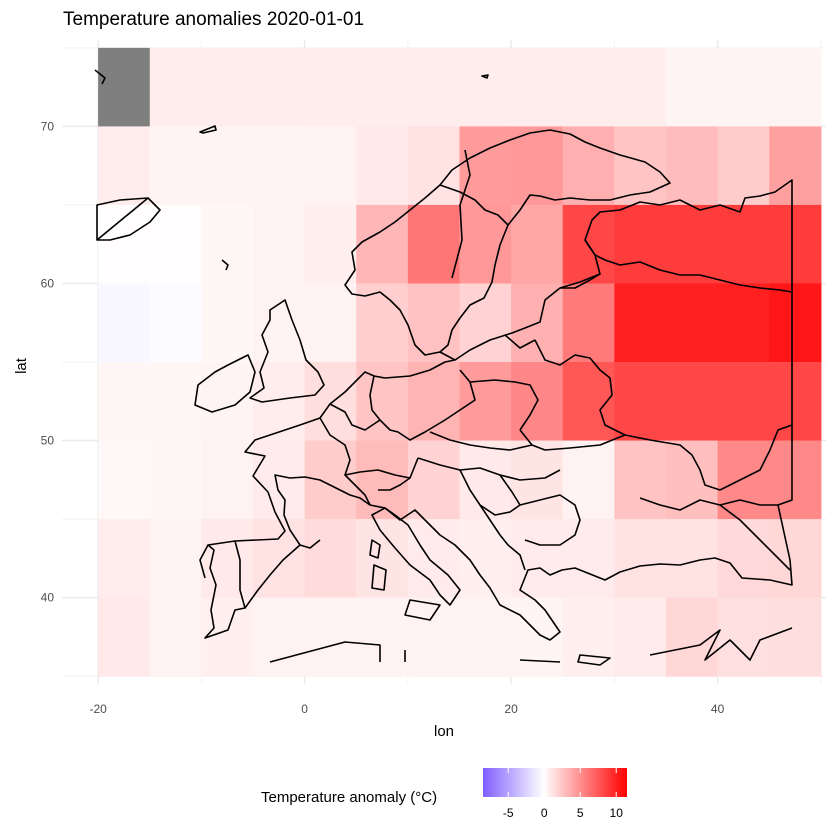 The image size is (840, 840). I want to click on legend-colorbar, so click(555, 782).